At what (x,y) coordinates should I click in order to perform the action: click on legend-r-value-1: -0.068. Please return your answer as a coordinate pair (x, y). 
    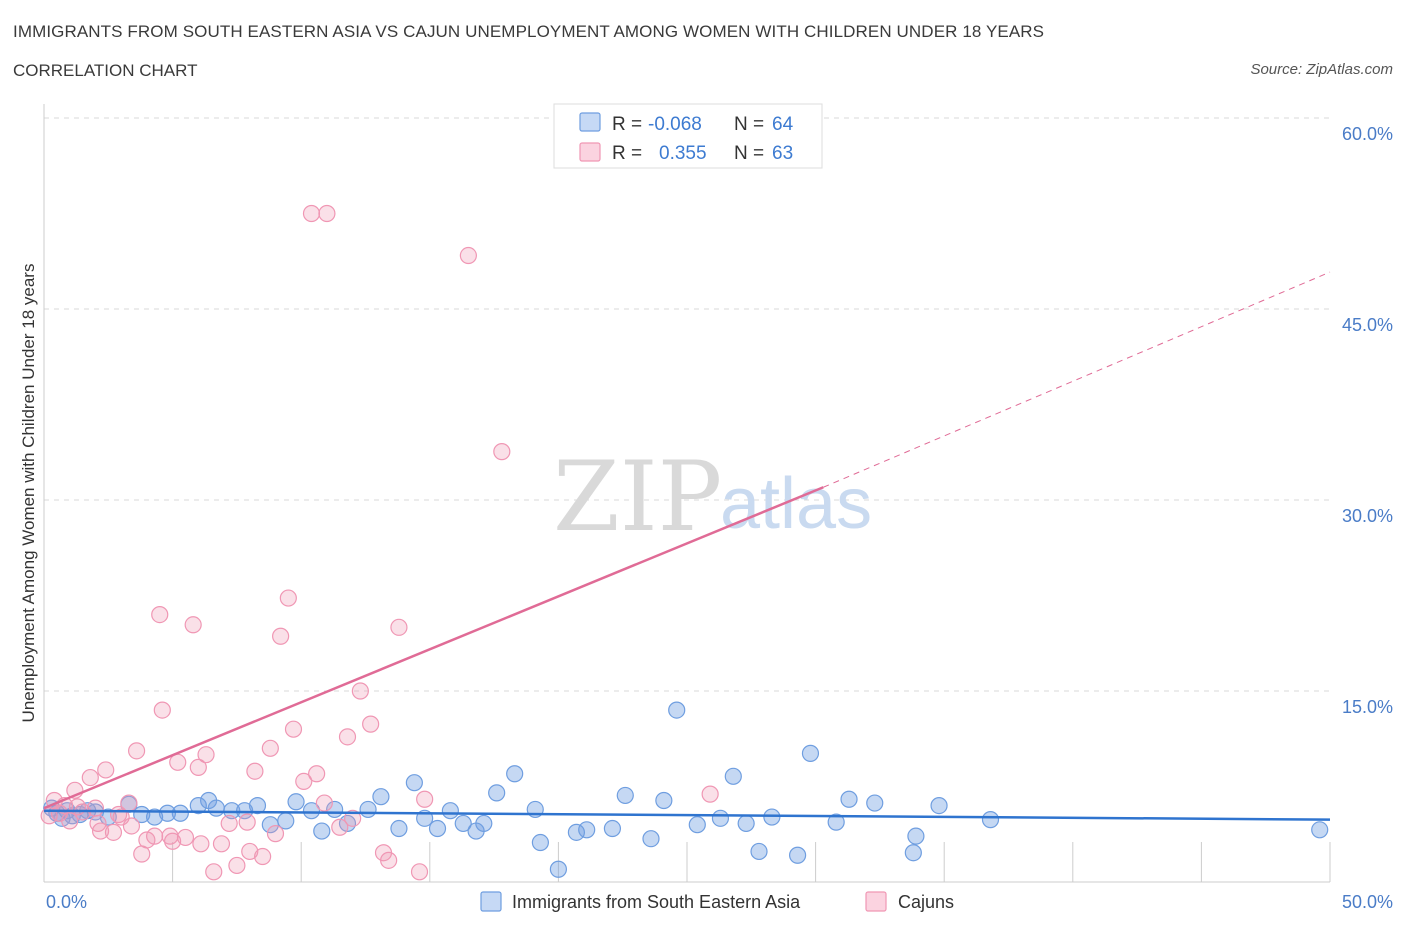
    Looking at the image, I should click on (675, 124).